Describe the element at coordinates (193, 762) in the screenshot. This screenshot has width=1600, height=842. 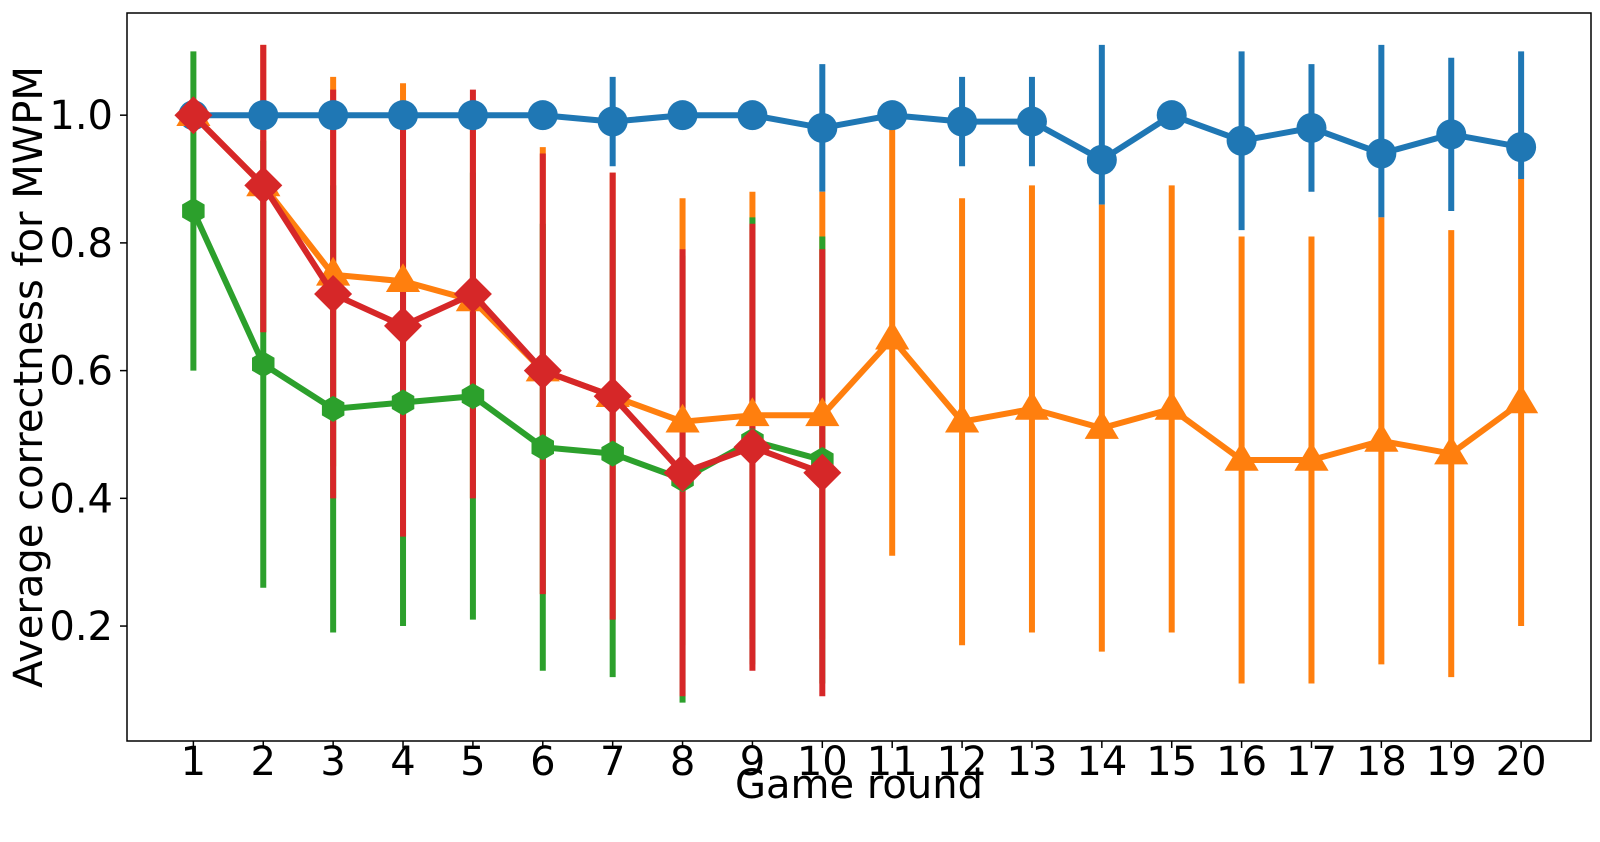
I see `x-tick-label: 1` at that location.